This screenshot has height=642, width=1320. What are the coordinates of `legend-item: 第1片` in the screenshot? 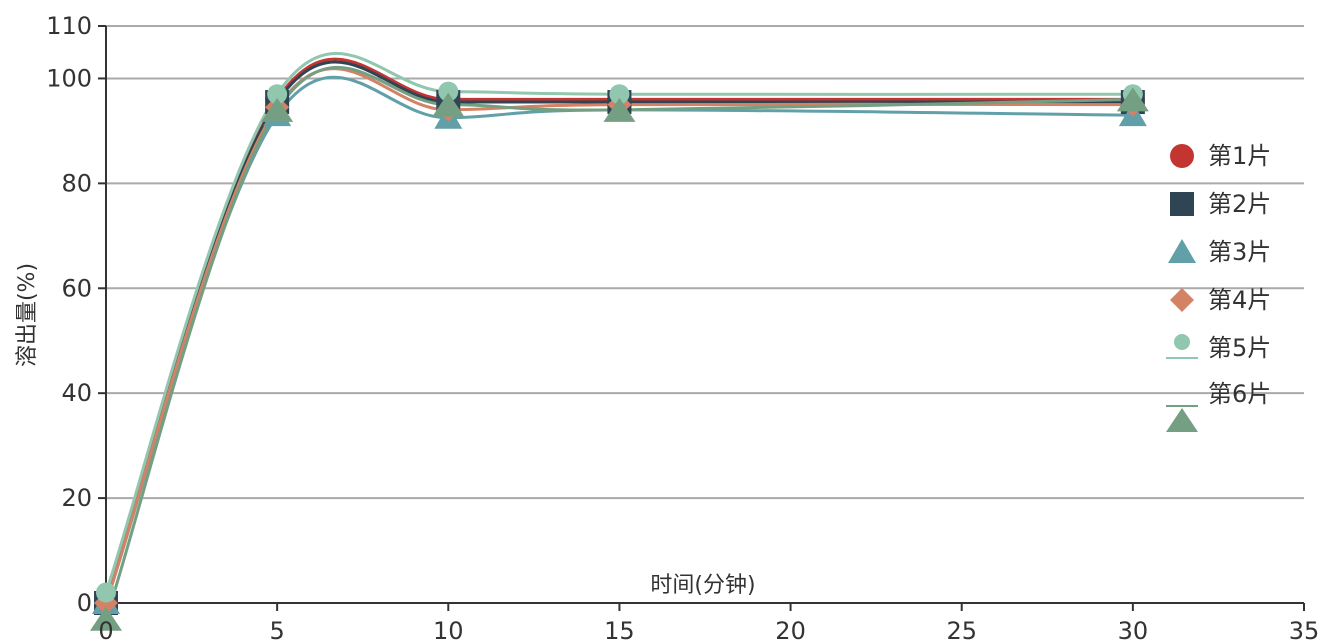 It's located at (1220, 156).